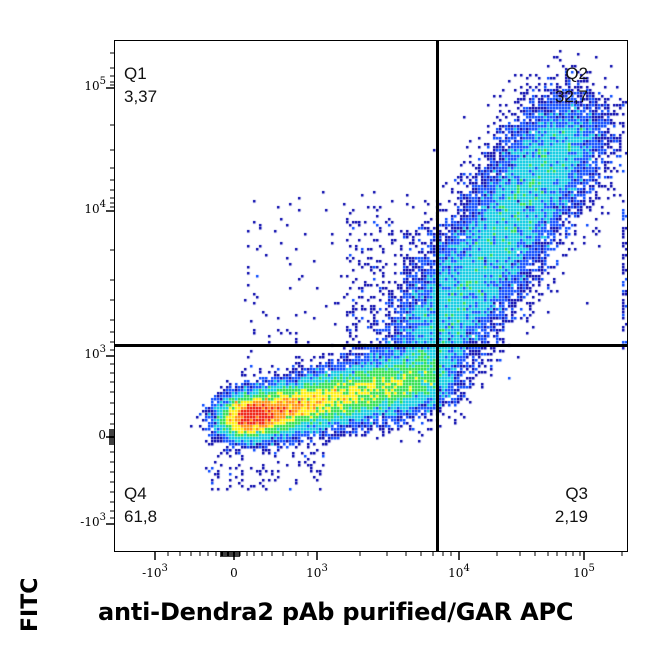  I want to click on quadrant-gate-vertical, so click(437, 296).